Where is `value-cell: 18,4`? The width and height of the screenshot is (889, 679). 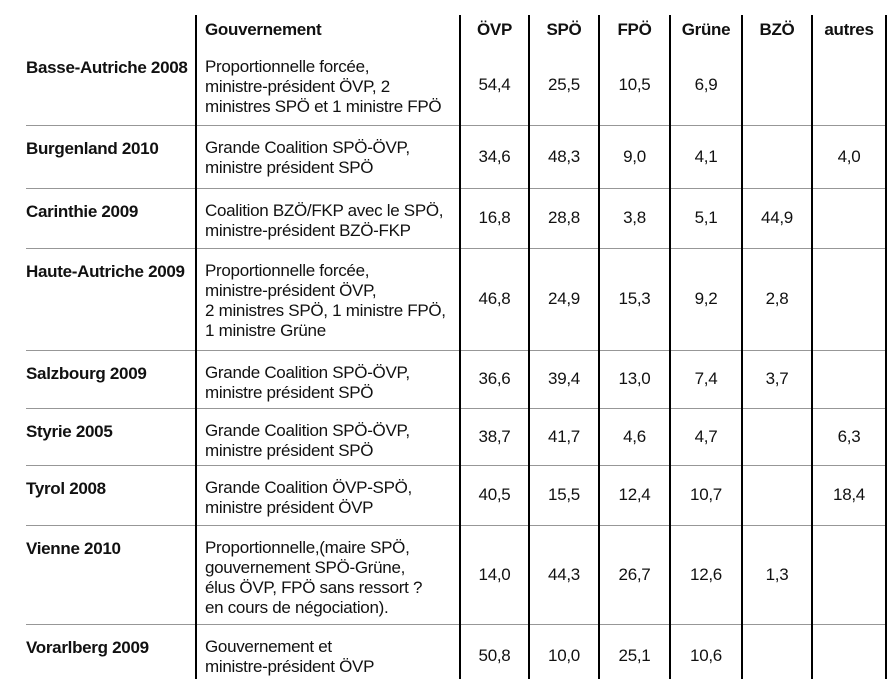
value-cell: 18,4 is located at coordinates (849, 495).